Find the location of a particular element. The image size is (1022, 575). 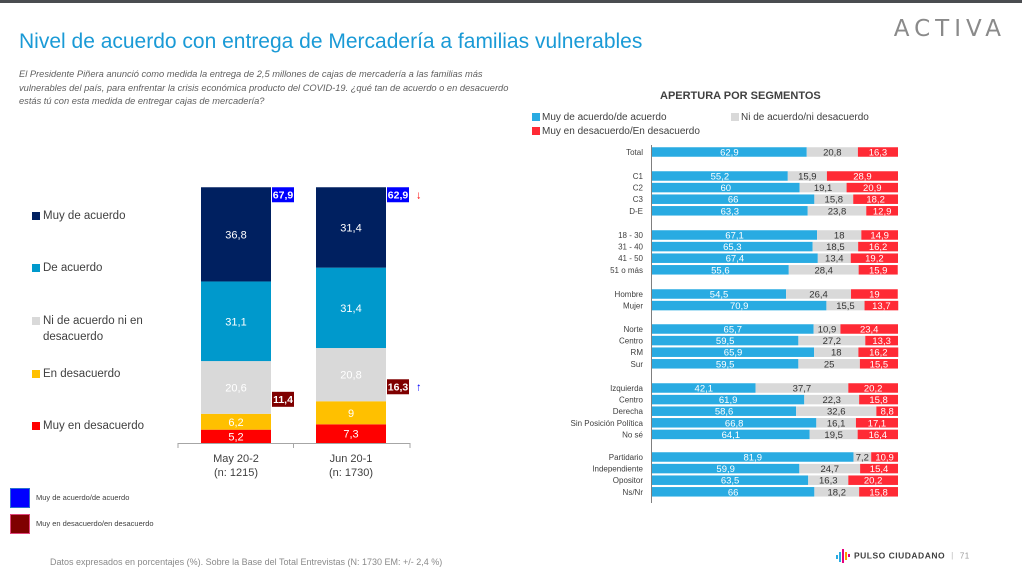

segment-value-label: 65,7 is located at coordinates (733, 330).